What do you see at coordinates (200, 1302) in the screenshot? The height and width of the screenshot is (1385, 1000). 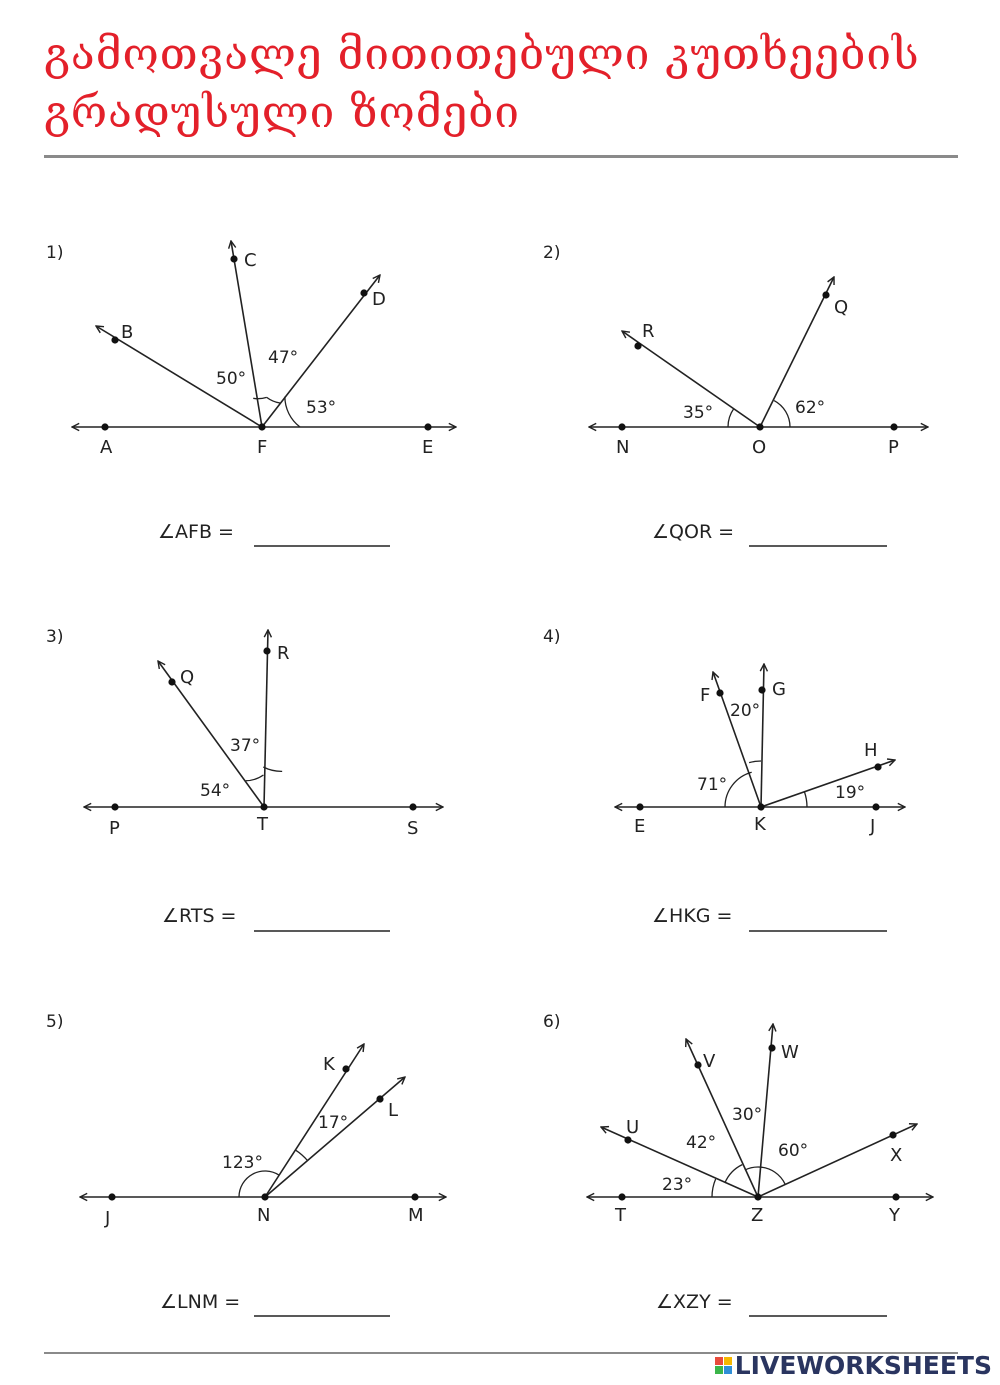 I see `question-text: ∠LNM =` at bounding box center [200, 1302].